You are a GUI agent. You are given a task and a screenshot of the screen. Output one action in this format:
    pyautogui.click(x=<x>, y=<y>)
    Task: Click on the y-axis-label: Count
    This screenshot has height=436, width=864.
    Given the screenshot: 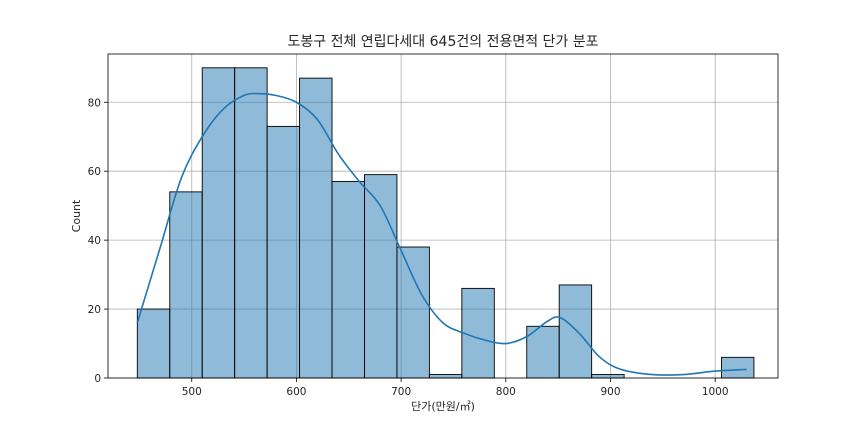 What is the action you would take?
    pyautogui.click(x=76, y=215)
    